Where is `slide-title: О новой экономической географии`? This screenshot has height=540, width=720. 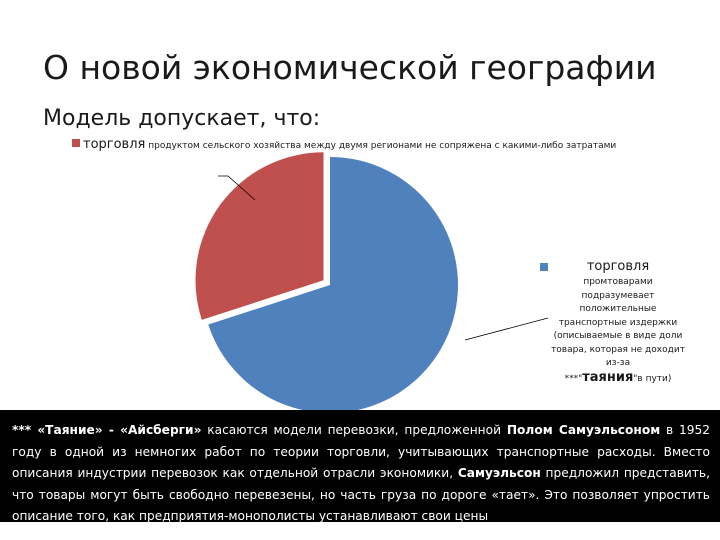 slide-title: О новой экономической географии is located at coordinates (350, 67).